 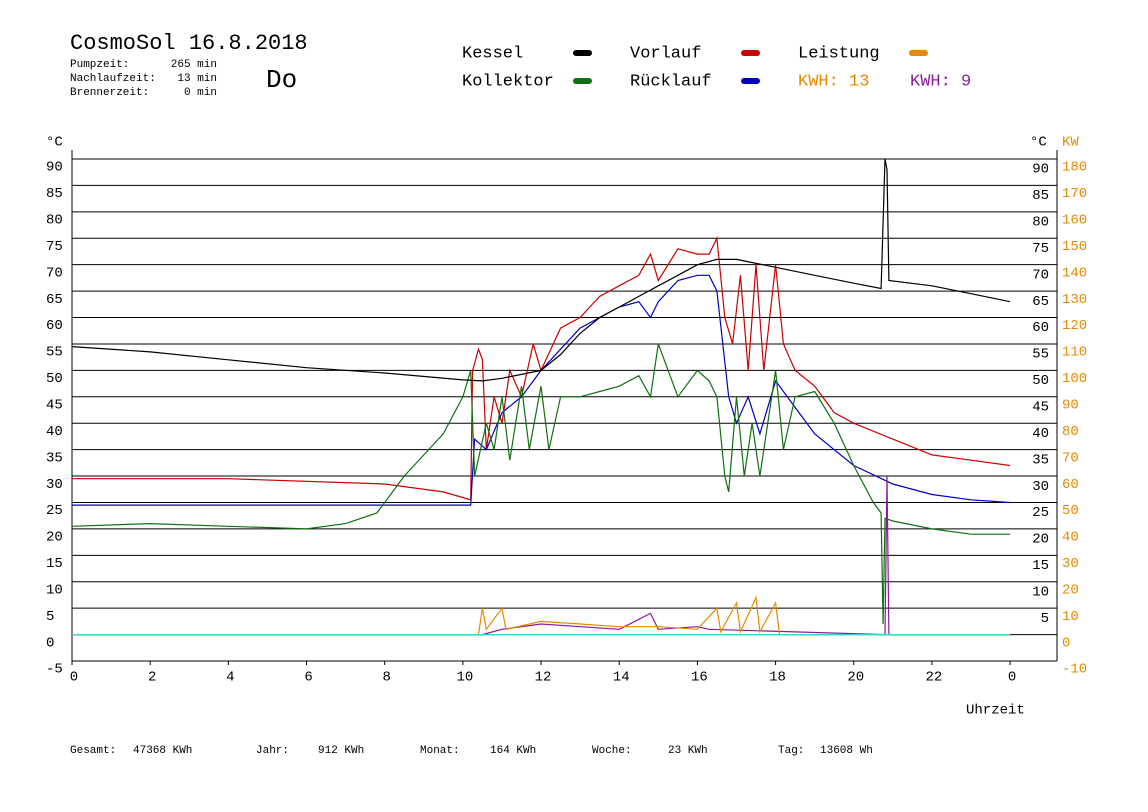 I want to click on y-tick-label-right: 25, so click(x=1040, y=513).